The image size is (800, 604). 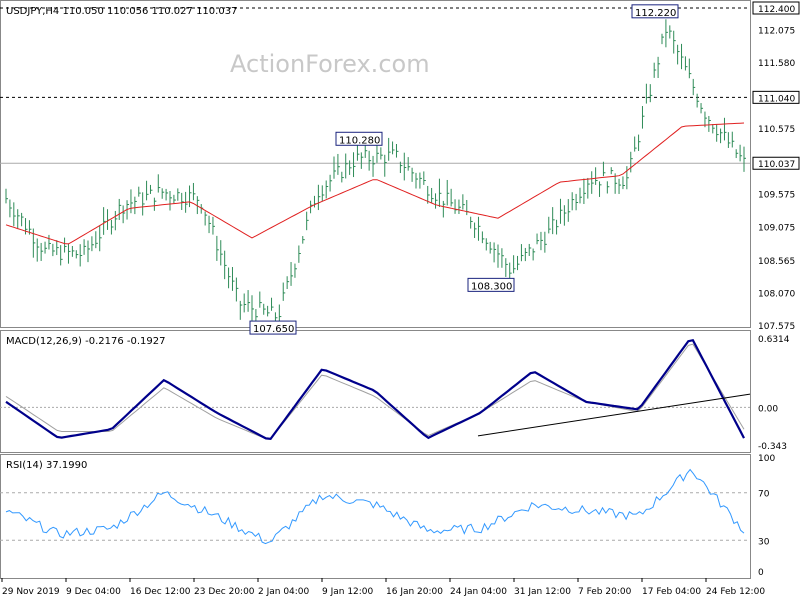 I want to click on rsi-line, so click(x=375, y=506).